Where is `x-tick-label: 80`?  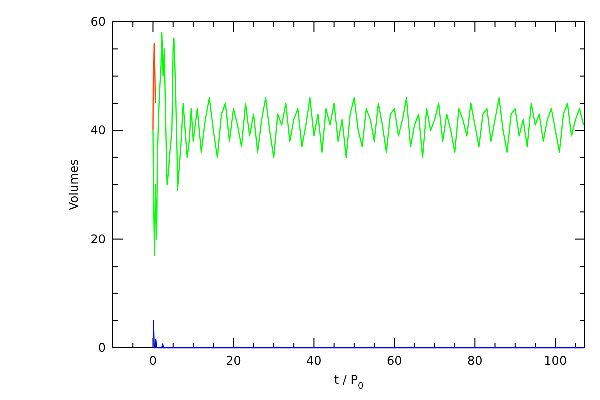 x-tick-label: 80 is located at coordinates (475, 361).